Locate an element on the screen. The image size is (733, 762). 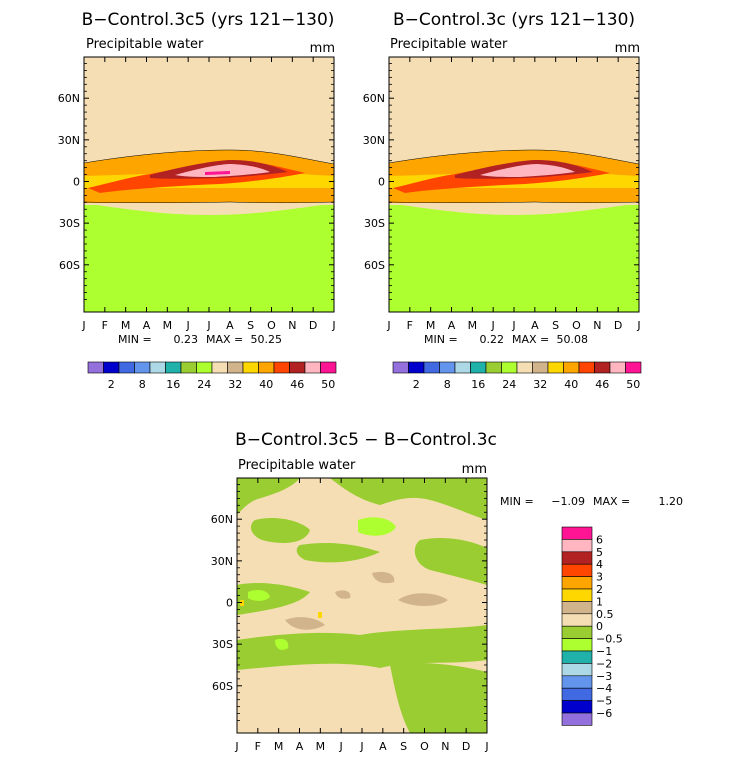
colorbar-label: 1 is located at coordinates (599, 601).